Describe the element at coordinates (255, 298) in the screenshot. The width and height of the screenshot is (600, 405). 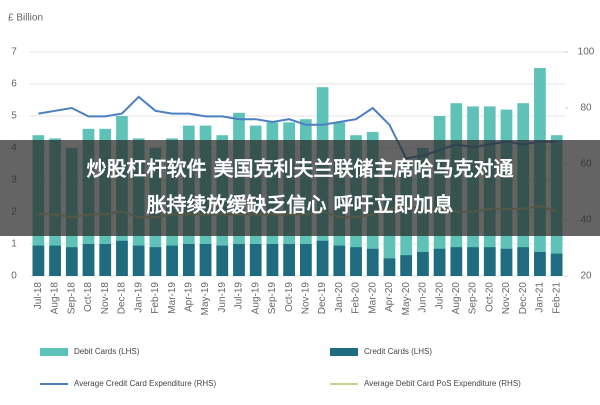
I see `x-tick-label: Aug-19` at that location.